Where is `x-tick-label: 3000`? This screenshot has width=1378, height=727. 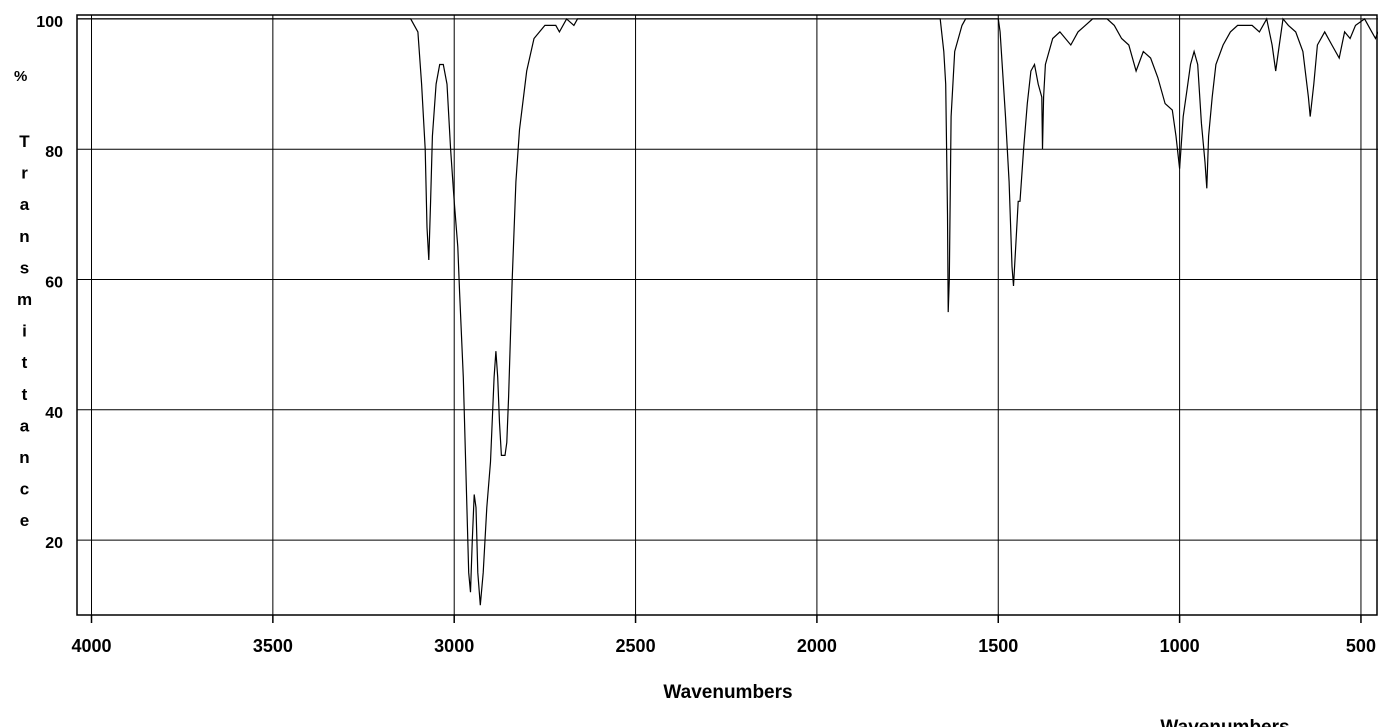 x-tick-label: 3000 is located at coordinates (454, 646).